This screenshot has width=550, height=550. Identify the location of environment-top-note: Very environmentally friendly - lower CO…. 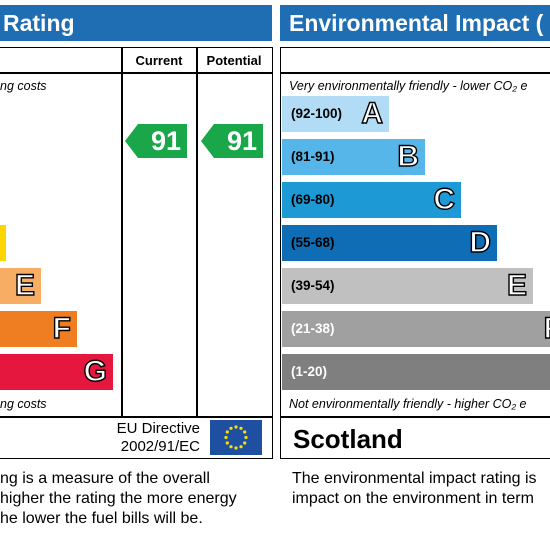
(408, 86).